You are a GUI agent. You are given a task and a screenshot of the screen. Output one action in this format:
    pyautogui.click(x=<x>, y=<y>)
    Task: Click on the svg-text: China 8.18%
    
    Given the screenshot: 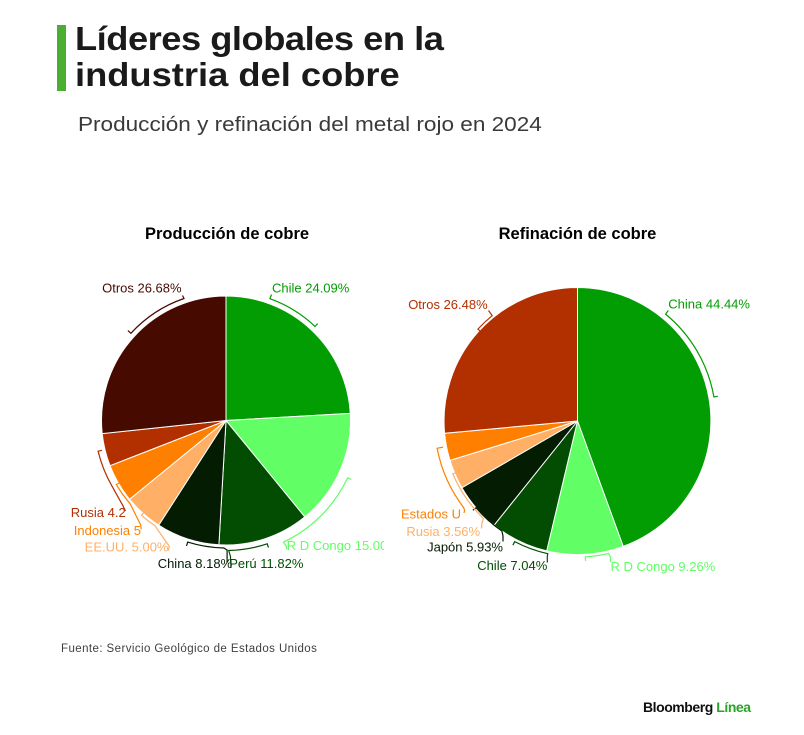 What is the action you would take?
    pyautogui.click(x=195, y=563)
    